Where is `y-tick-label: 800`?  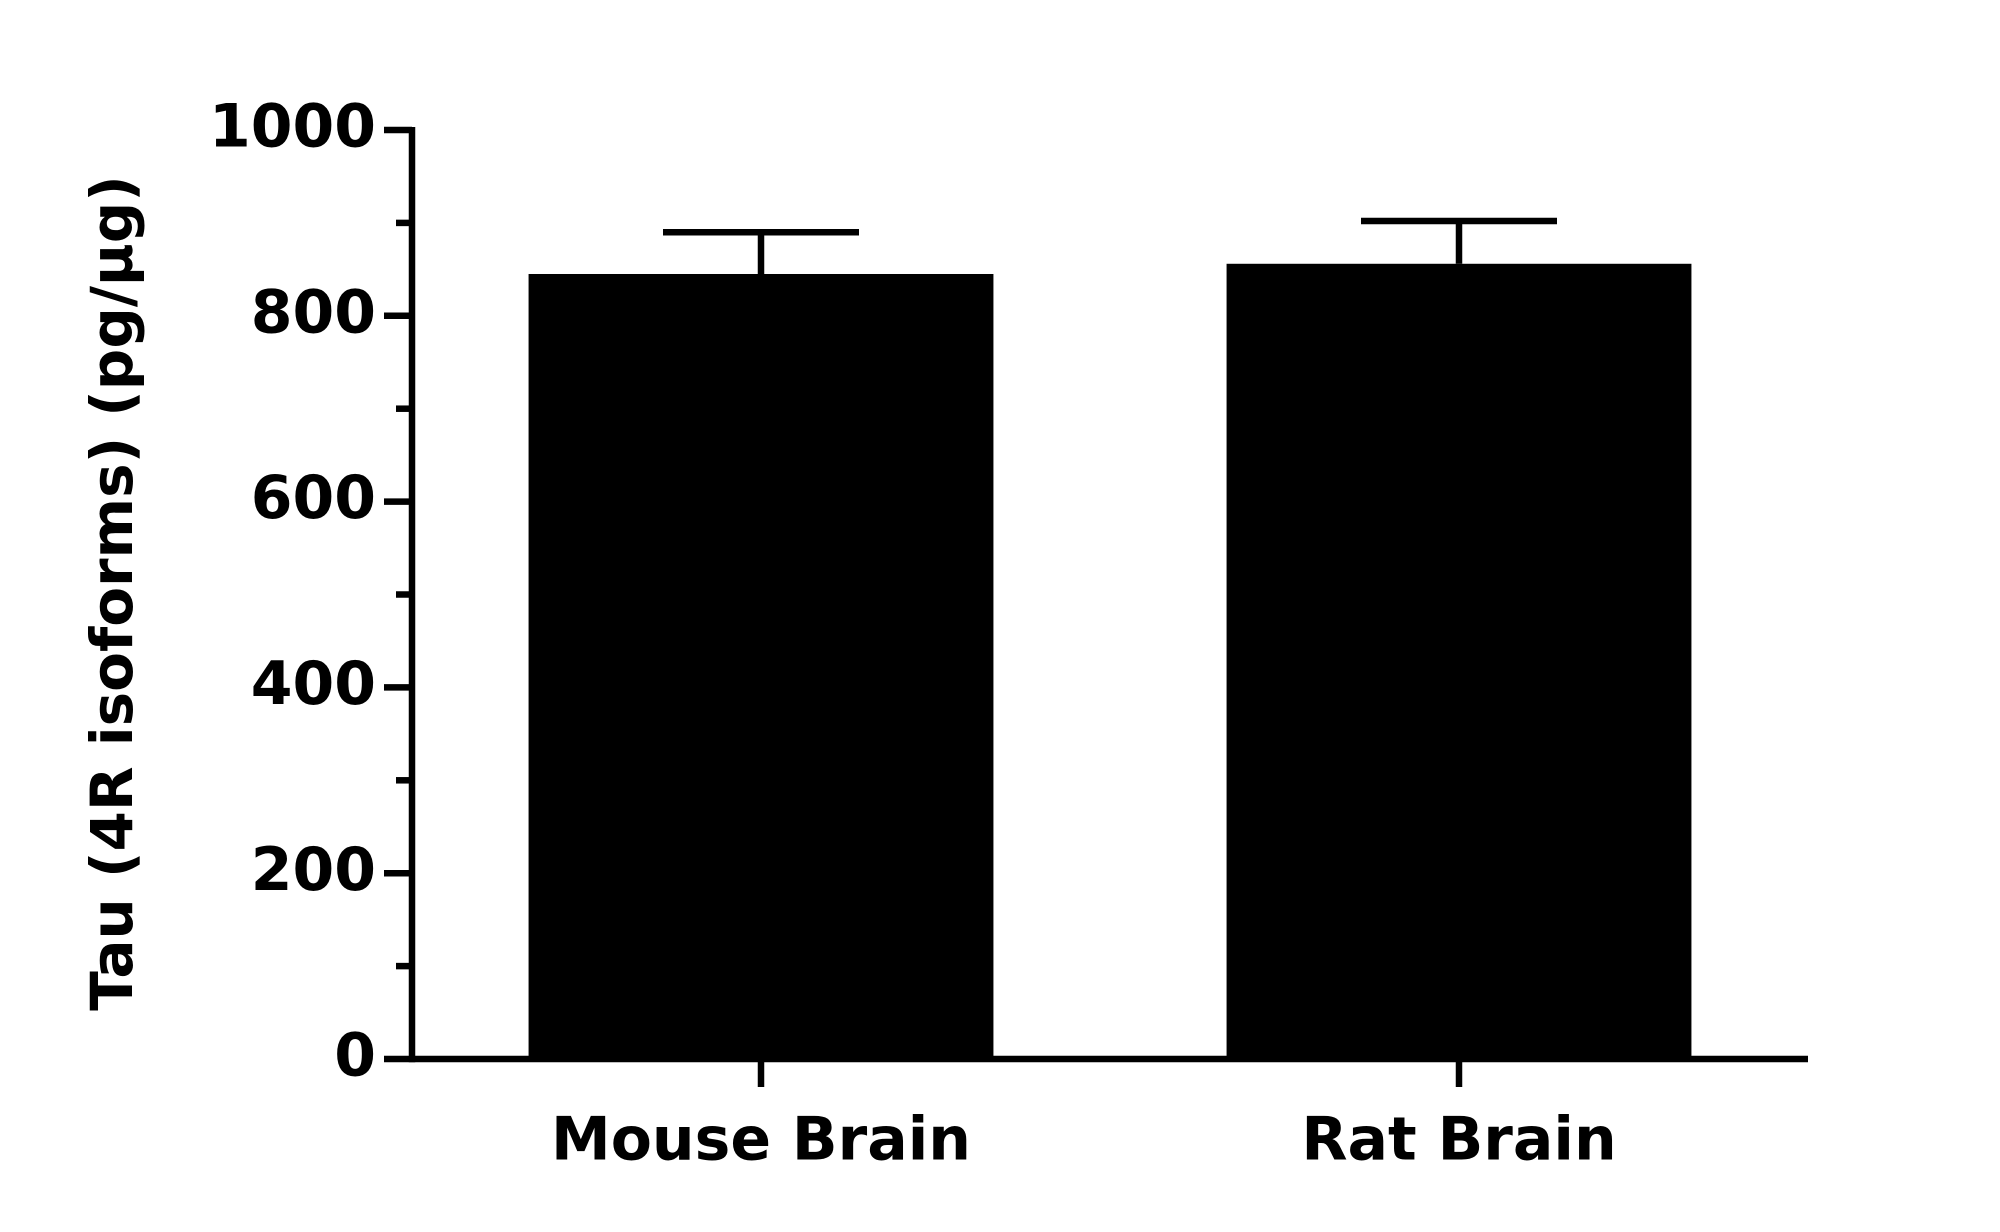 y-tick-label: 800 is located at coordinates (313, 312).